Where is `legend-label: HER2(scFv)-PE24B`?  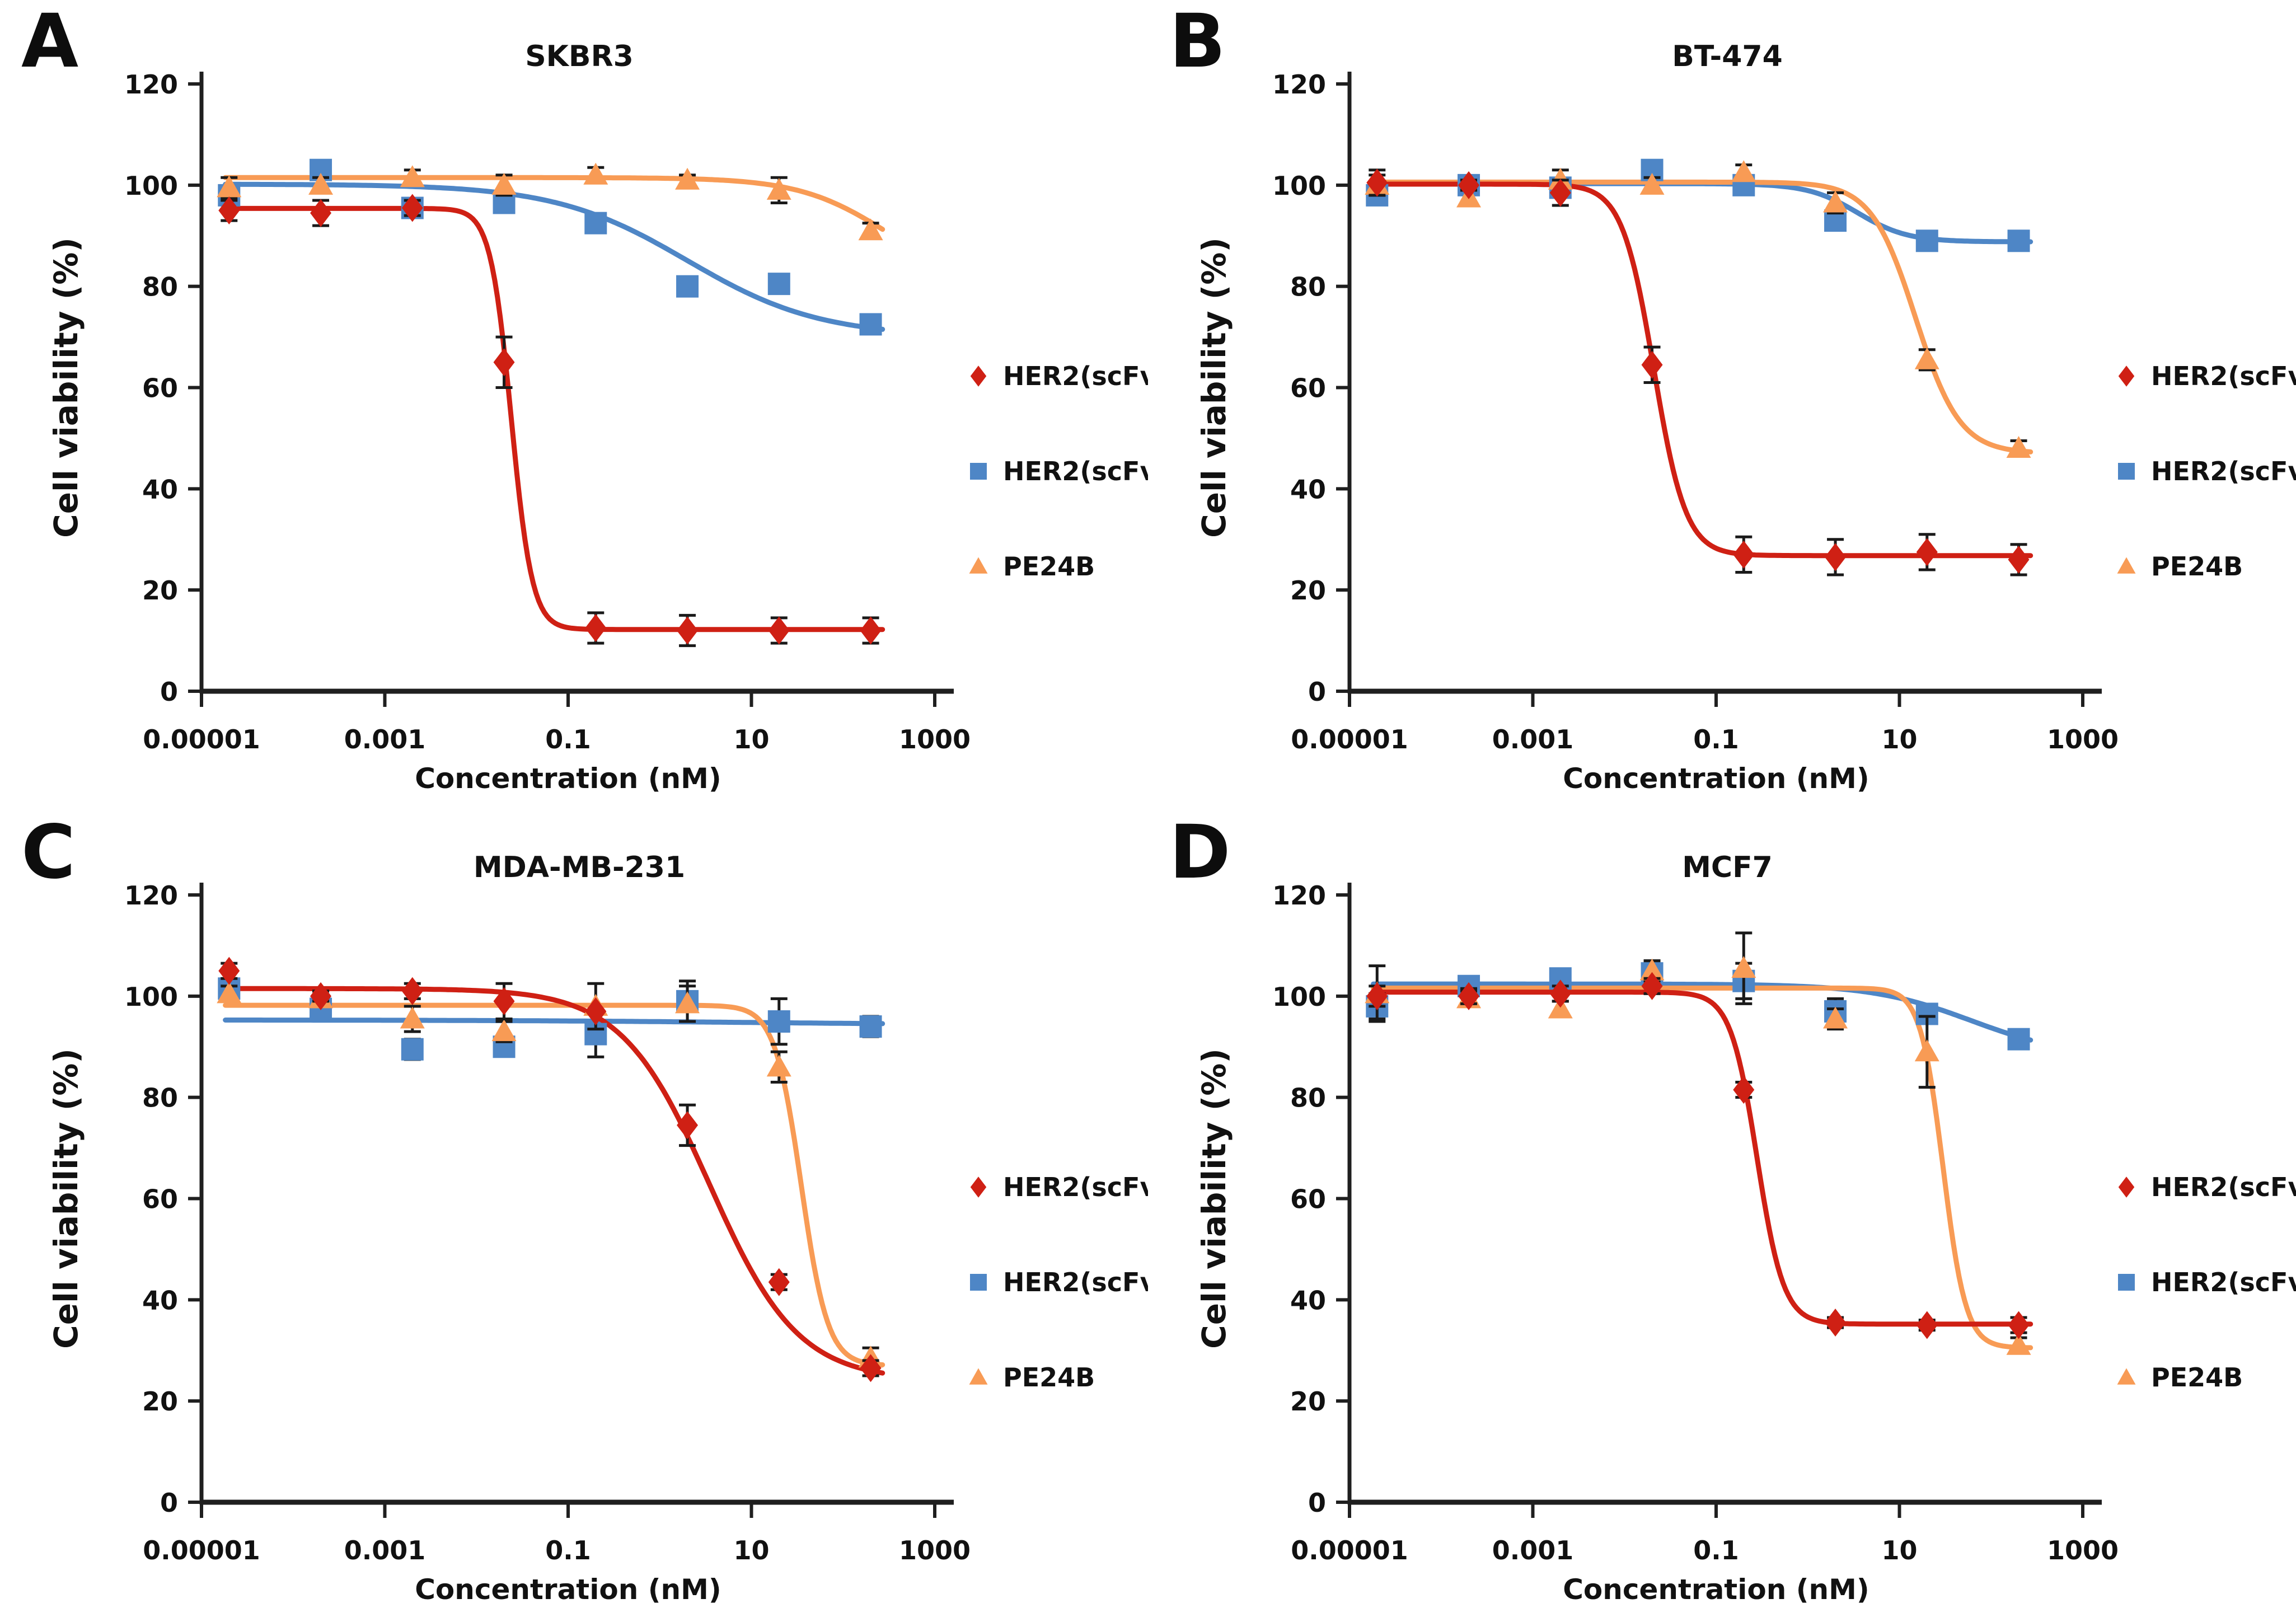
legend-label: HER2(scFv)-PE24B is located at coordinates (1075, 376).